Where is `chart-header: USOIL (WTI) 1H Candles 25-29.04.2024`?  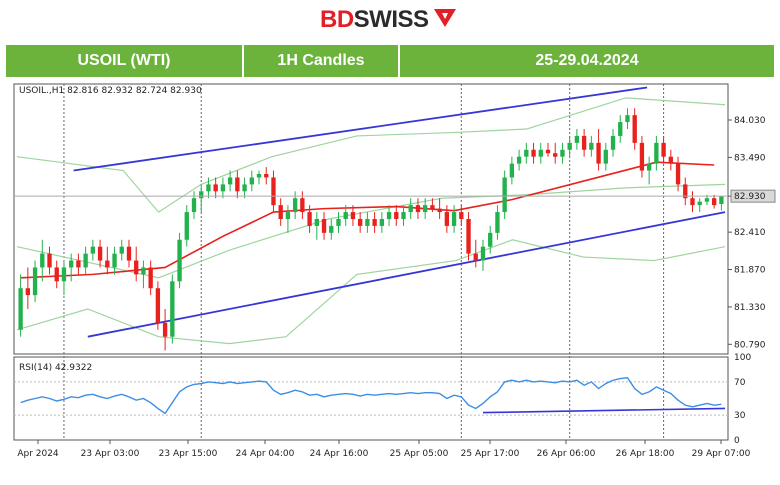 chart-header: USOIL (WTI) 1H Candles 25-29.04.2024 is located at coordinates (390, 61).